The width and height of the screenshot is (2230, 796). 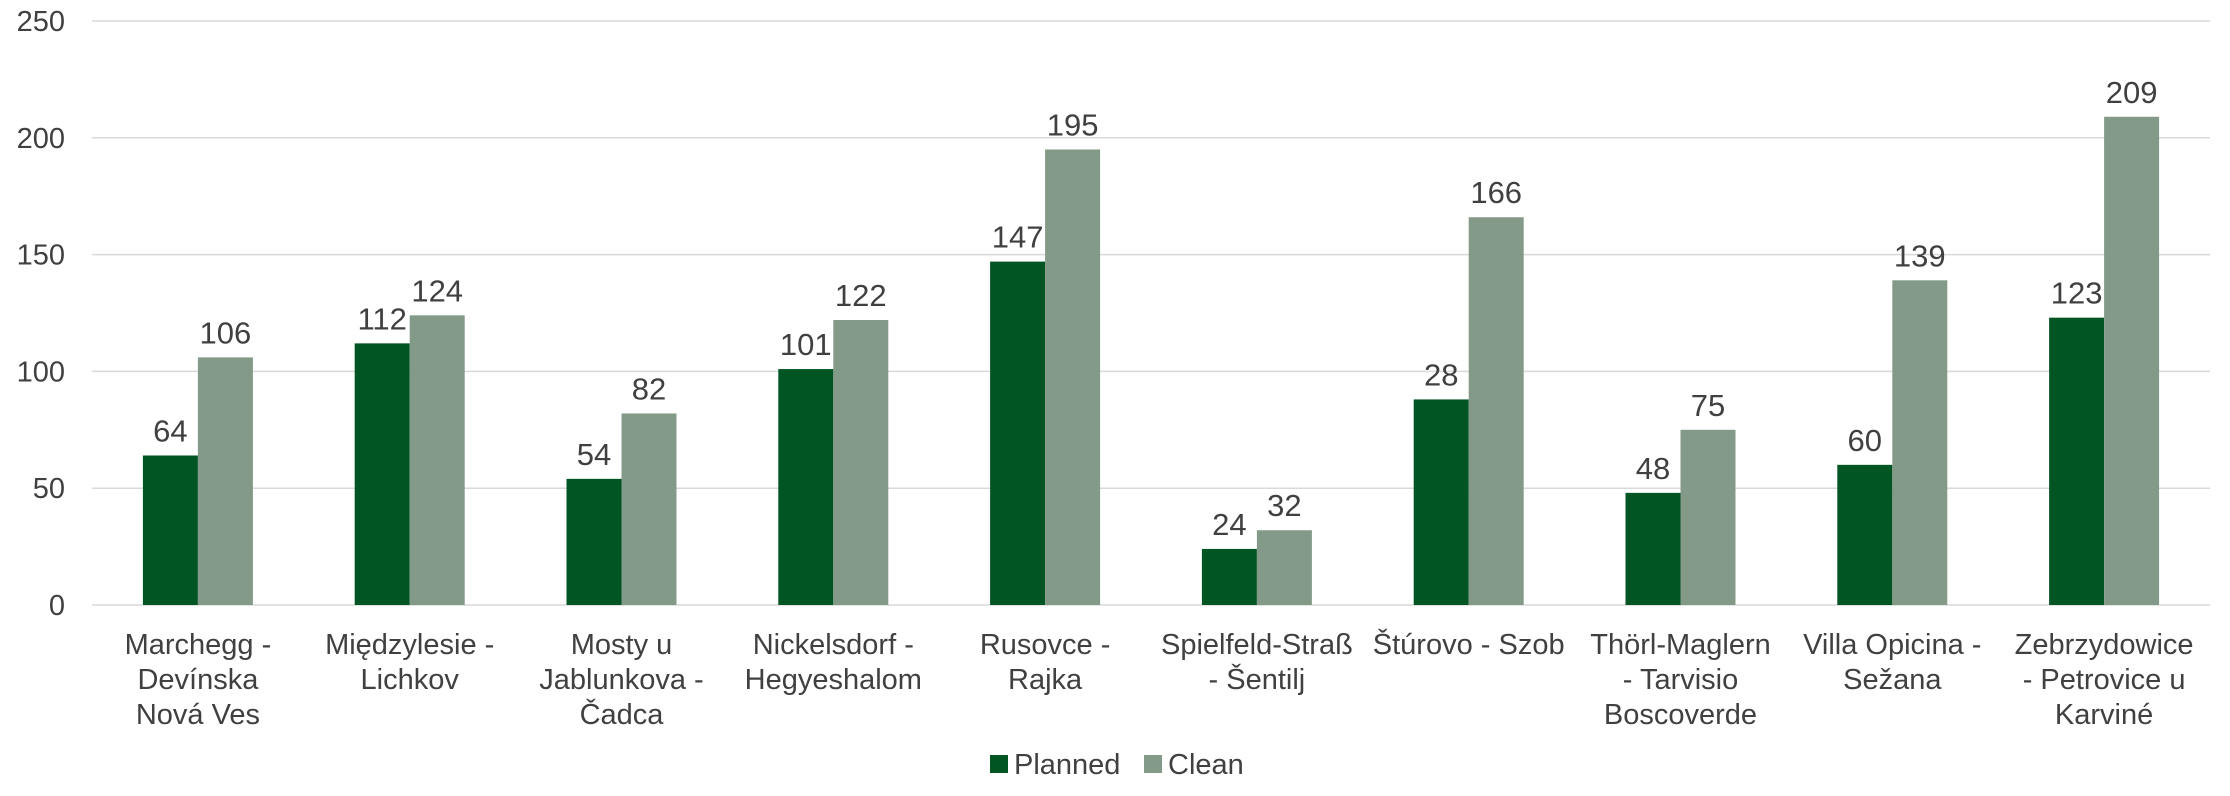 What do you see at coordinates (1257, 679) in the screenshot?
I see `x-category-line: - Šentilj` at bounding box center [1257, 679].